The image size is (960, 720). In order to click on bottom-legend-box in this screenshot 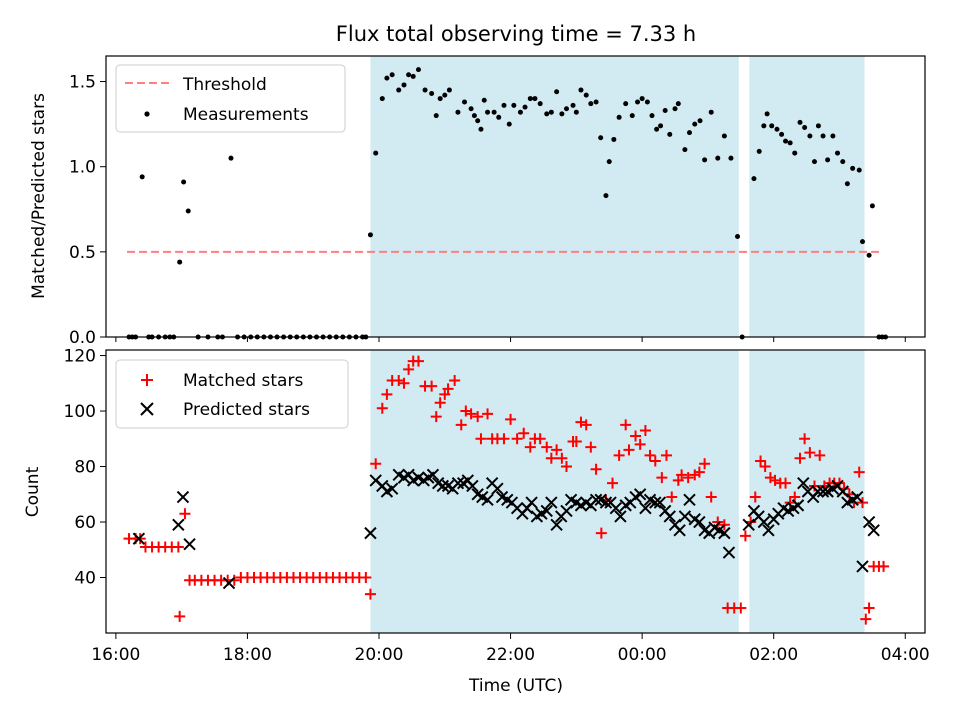, I will do `click(232, 394)`.